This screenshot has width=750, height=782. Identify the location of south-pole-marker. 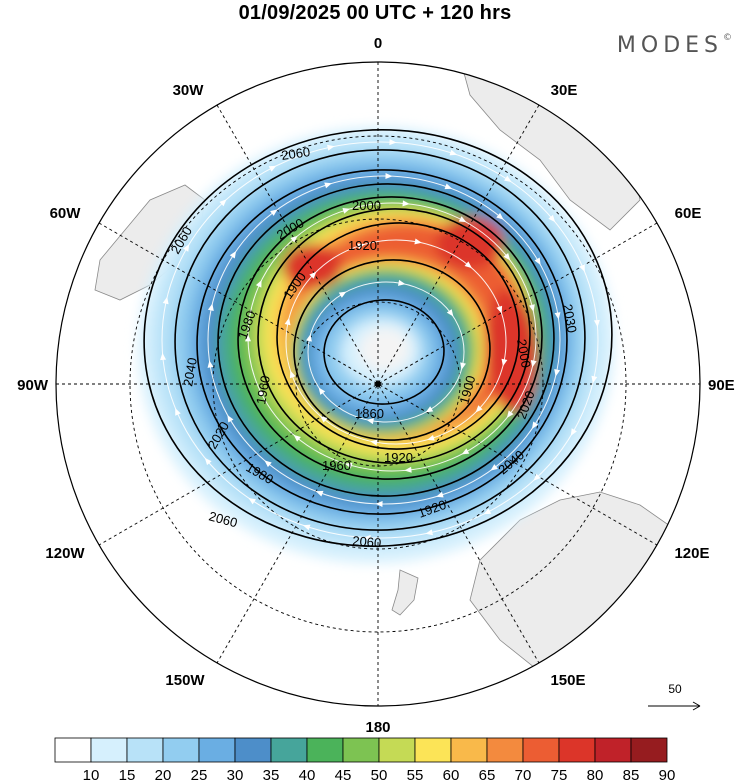
(378, 384).